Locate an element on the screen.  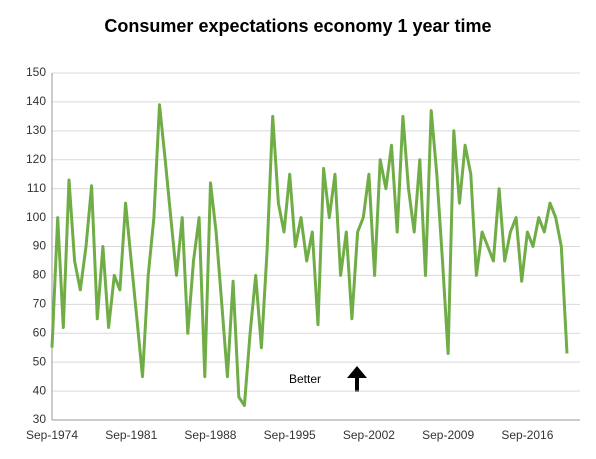
y-tick-label: 70 is located at coordinates (40, 304).